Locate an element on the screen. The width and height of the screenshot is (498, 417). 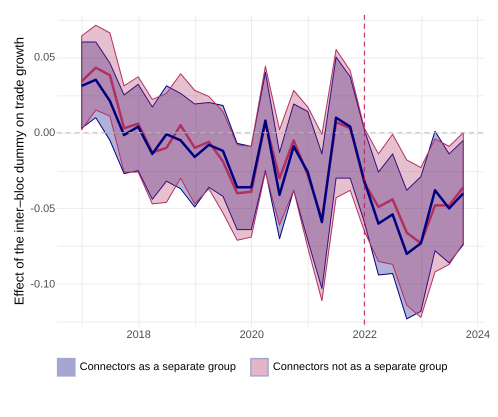
x-tick-label: 2024 is located at coordinates (478, 334).